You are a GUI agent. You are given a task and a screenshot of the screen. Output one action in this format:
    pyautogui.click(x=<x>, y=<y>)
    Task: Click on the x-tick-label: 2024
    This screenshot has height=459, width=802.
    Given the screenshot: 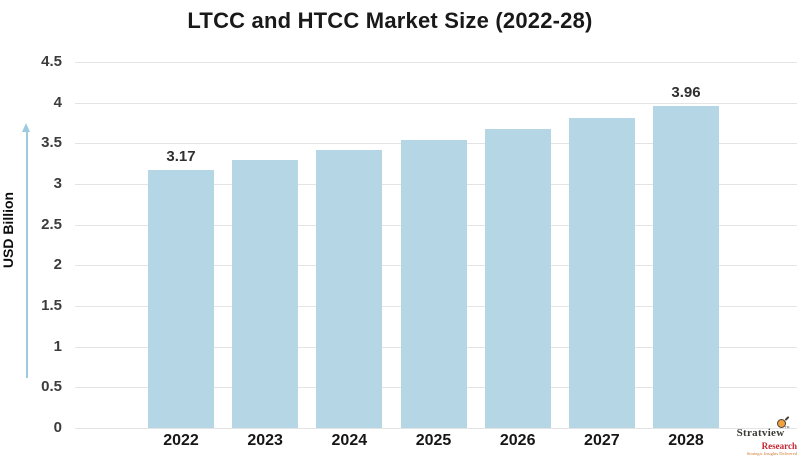 What is the action you would take?
    pyautogui.click(x=349, y=440)
    